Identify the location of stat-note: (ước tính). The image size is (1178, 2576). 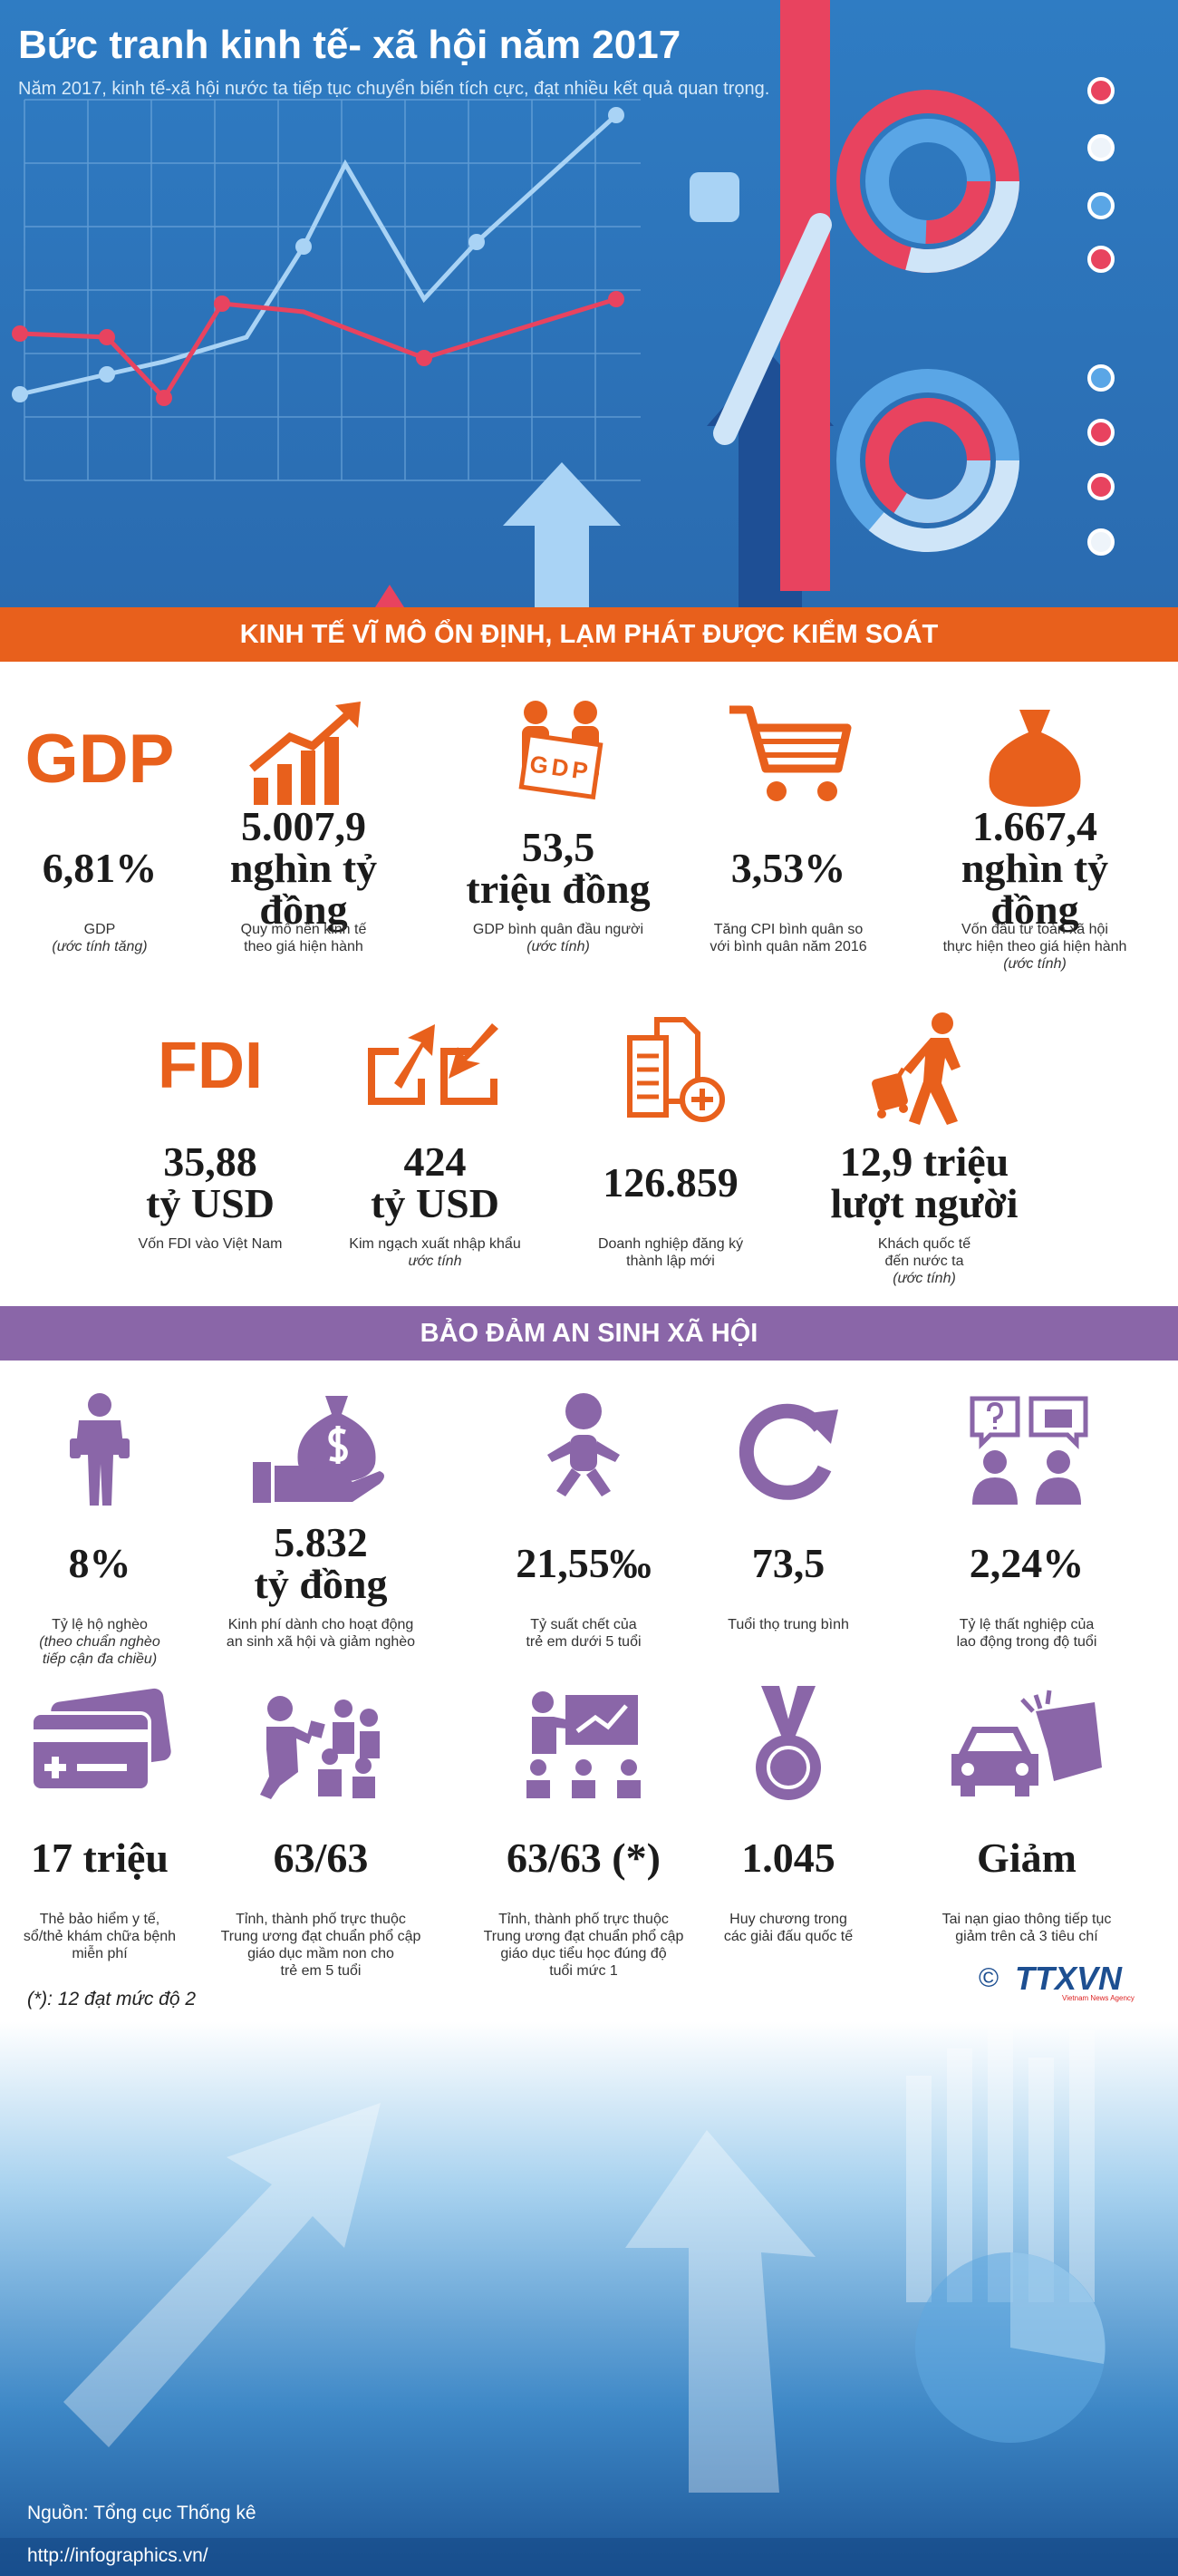
(924, 1278).